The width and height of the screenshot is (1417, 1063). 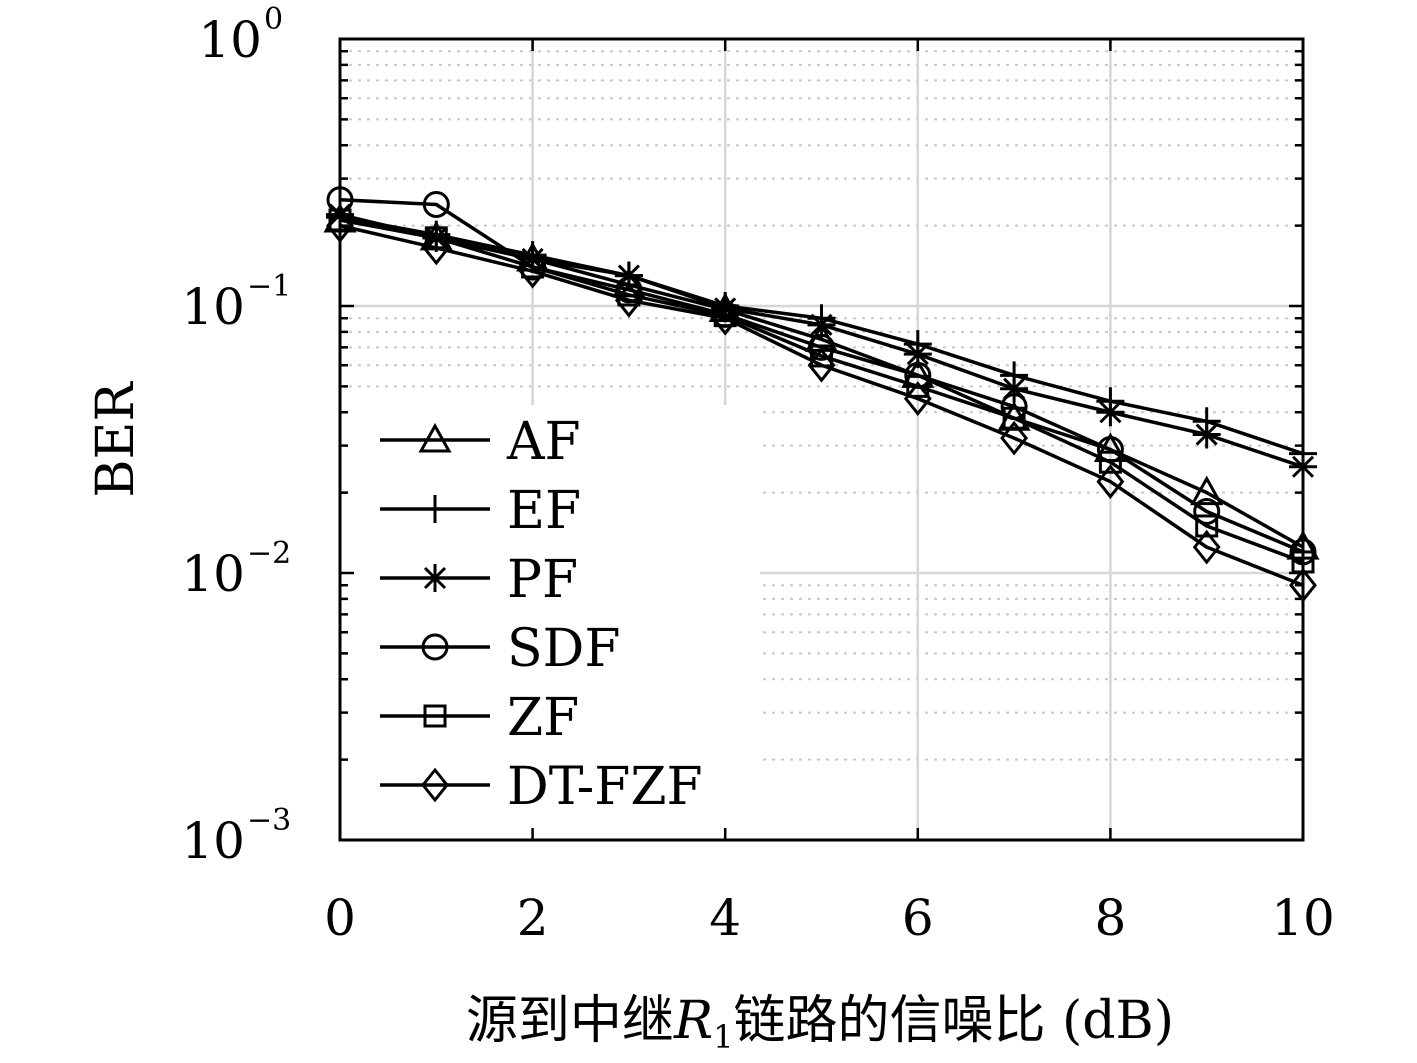 I want to click on legend-marker-af, so click(x=435, y=437).